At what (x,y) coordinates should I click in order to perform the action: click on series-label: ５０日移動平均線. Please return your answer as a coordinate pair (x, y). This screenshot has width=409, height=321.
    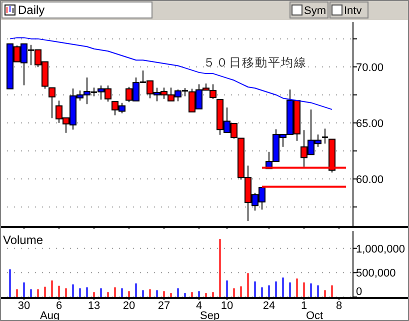
    Looking at the image, I should click on (255, 62).